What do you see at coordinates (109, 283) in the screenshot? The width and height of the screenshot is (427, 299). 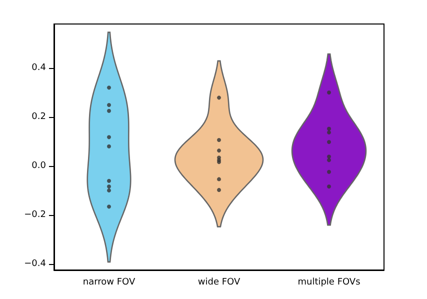 I see `x-tick-label: narrow FOV` at bounding box center [109, 283].